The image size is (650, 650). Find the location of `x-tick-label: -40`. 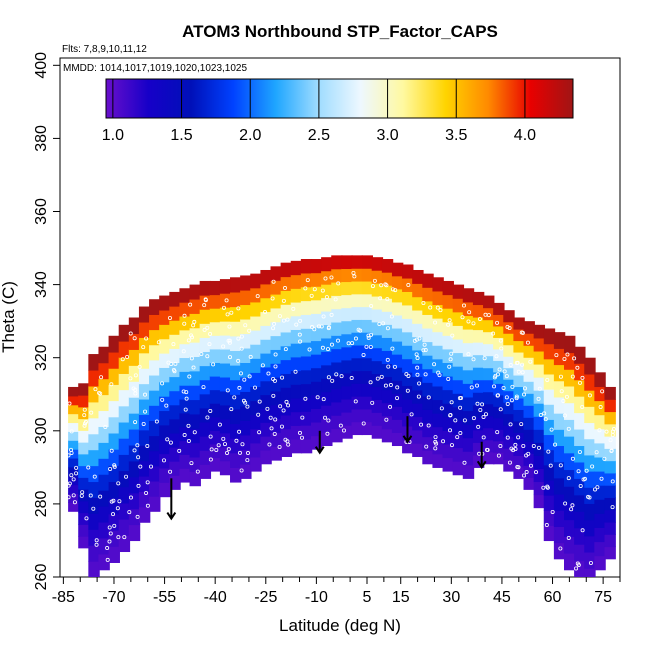

x-tick-label: -40 is located at coordinates (215, 597).